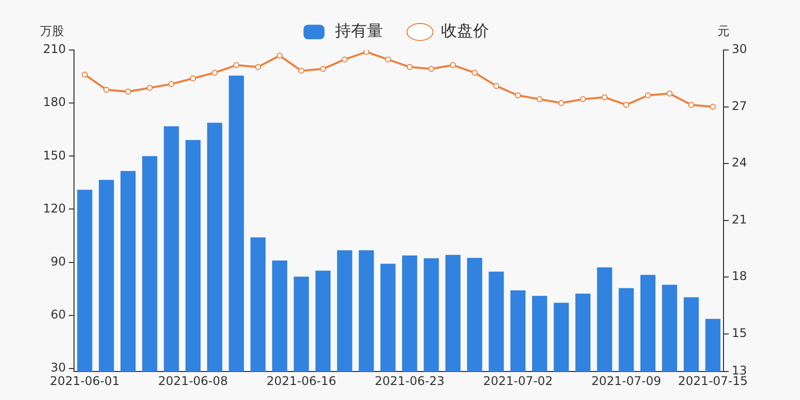 This screenshot has height=400, width=800. What do you see at coordinates (58, 314) in the screenshot?
I see `y-tick-label: 60` at bounding box center [58, 314].